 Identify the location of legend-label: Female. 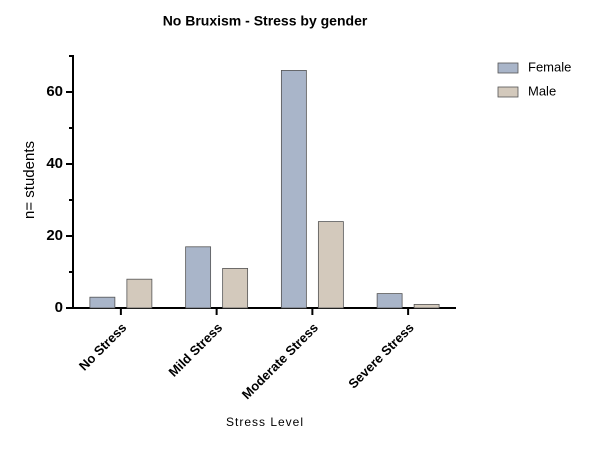
(549, 66).